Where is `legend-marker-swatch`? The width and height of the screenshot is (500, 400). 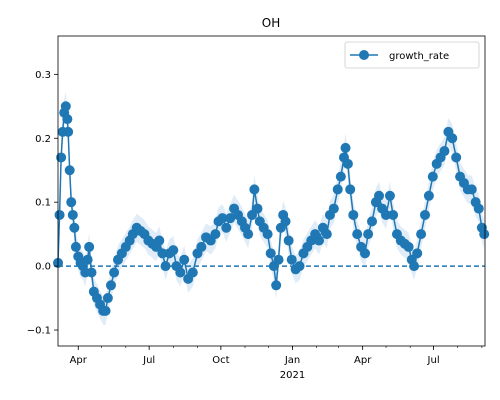
legend-marker-swatch is located at coordinates (364, 55).